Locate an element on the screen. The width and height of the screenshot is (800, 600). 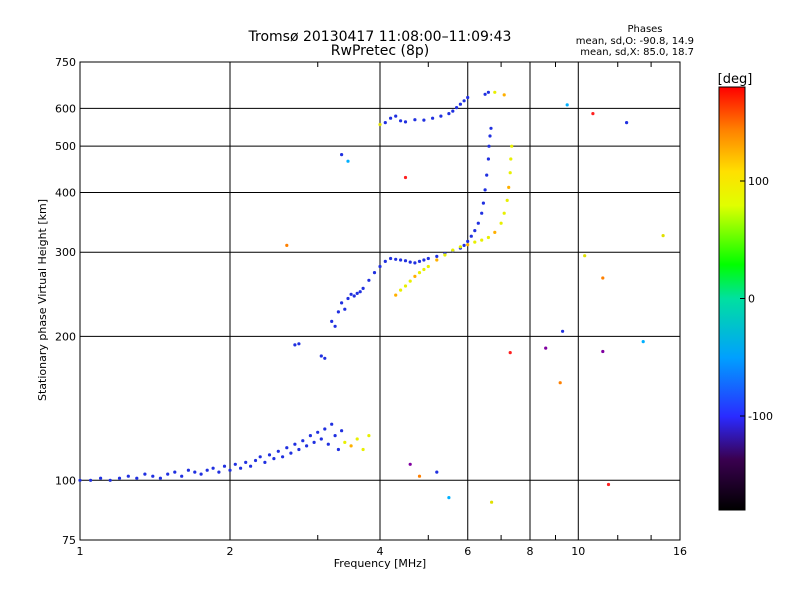
y-tick-label: 200 is located at coordinates (65, 336).